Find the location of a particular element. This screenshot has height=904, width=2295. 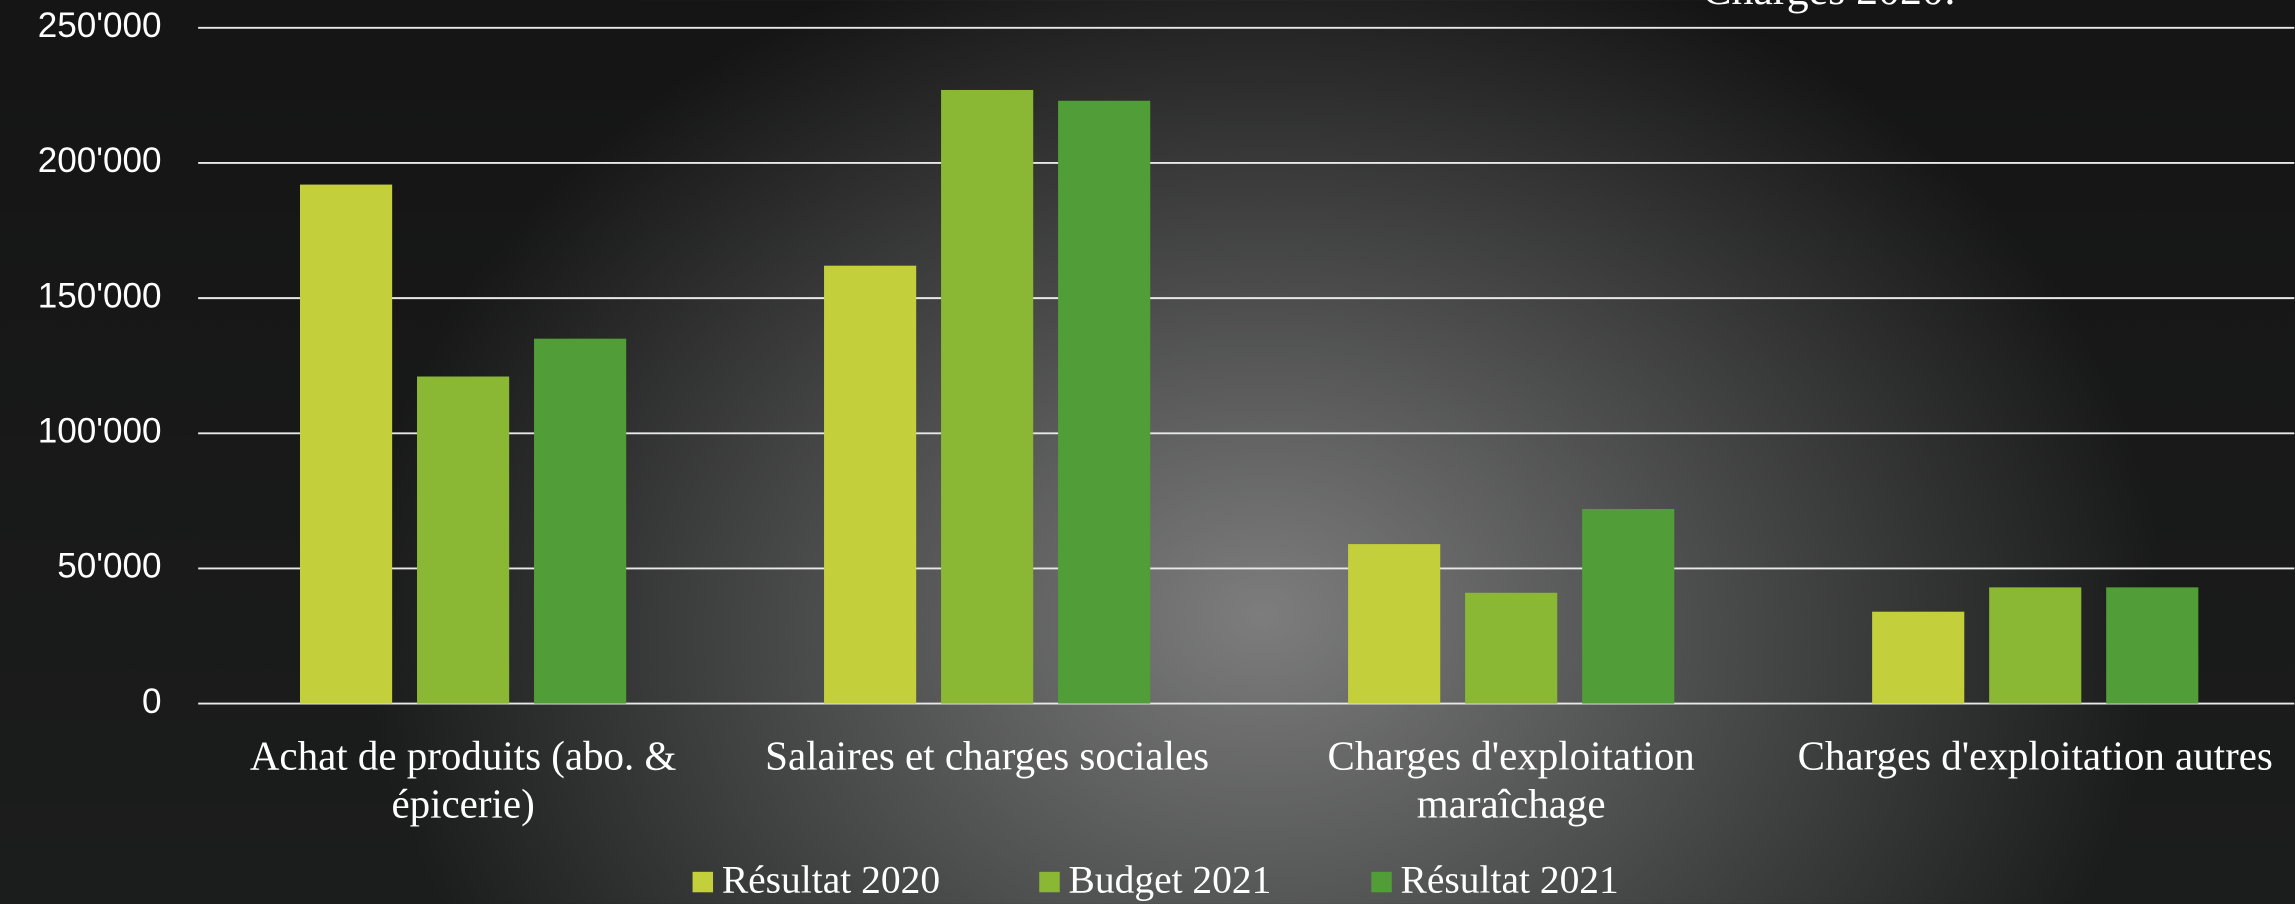

y-tick-label: 100'000 is located at coordinates (100, 431).